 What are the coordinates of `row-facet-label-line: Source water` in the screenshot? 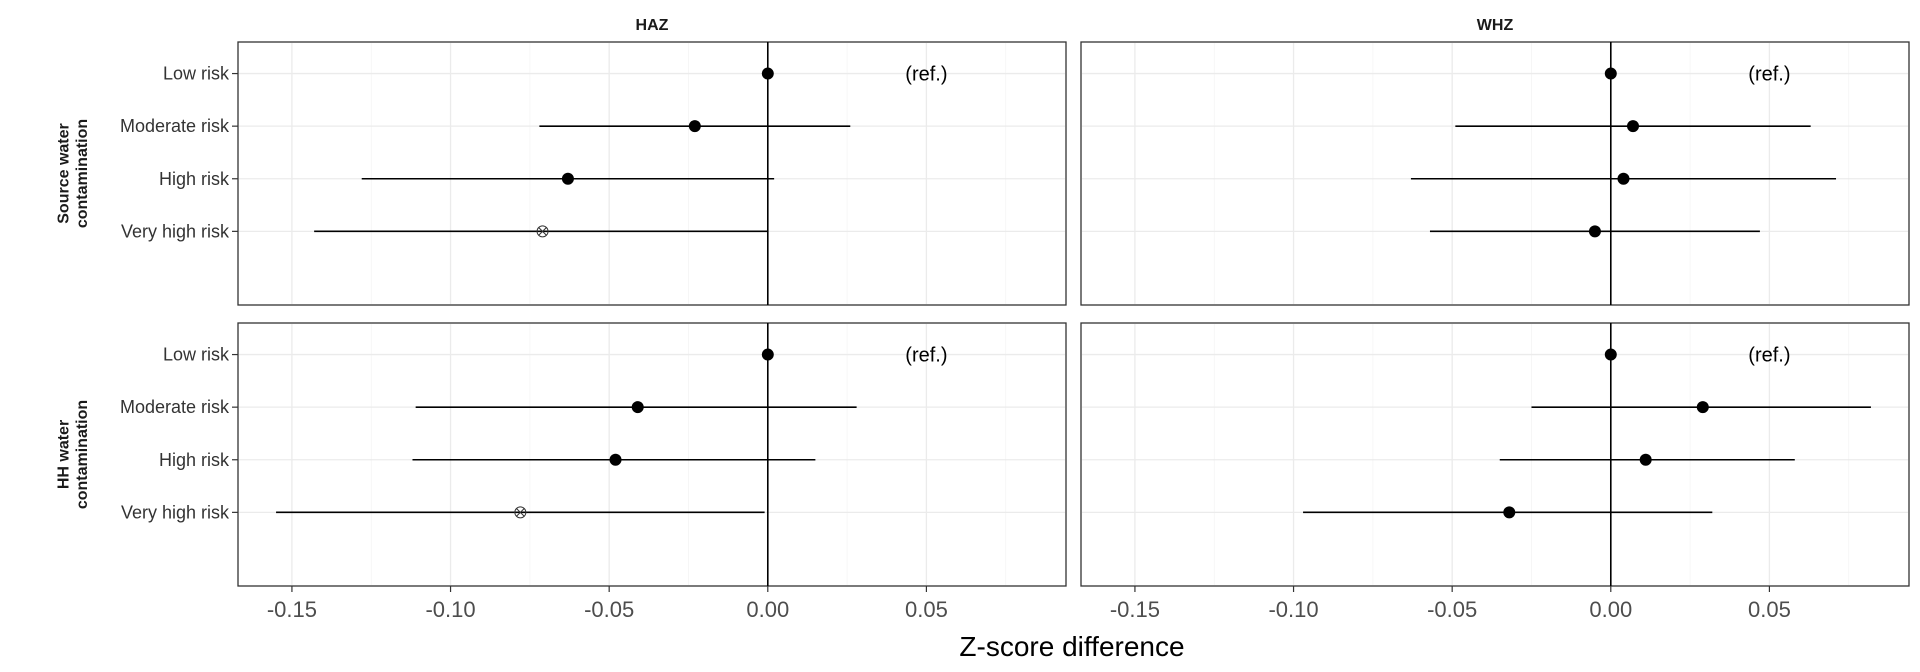 It's located at (63, 173).